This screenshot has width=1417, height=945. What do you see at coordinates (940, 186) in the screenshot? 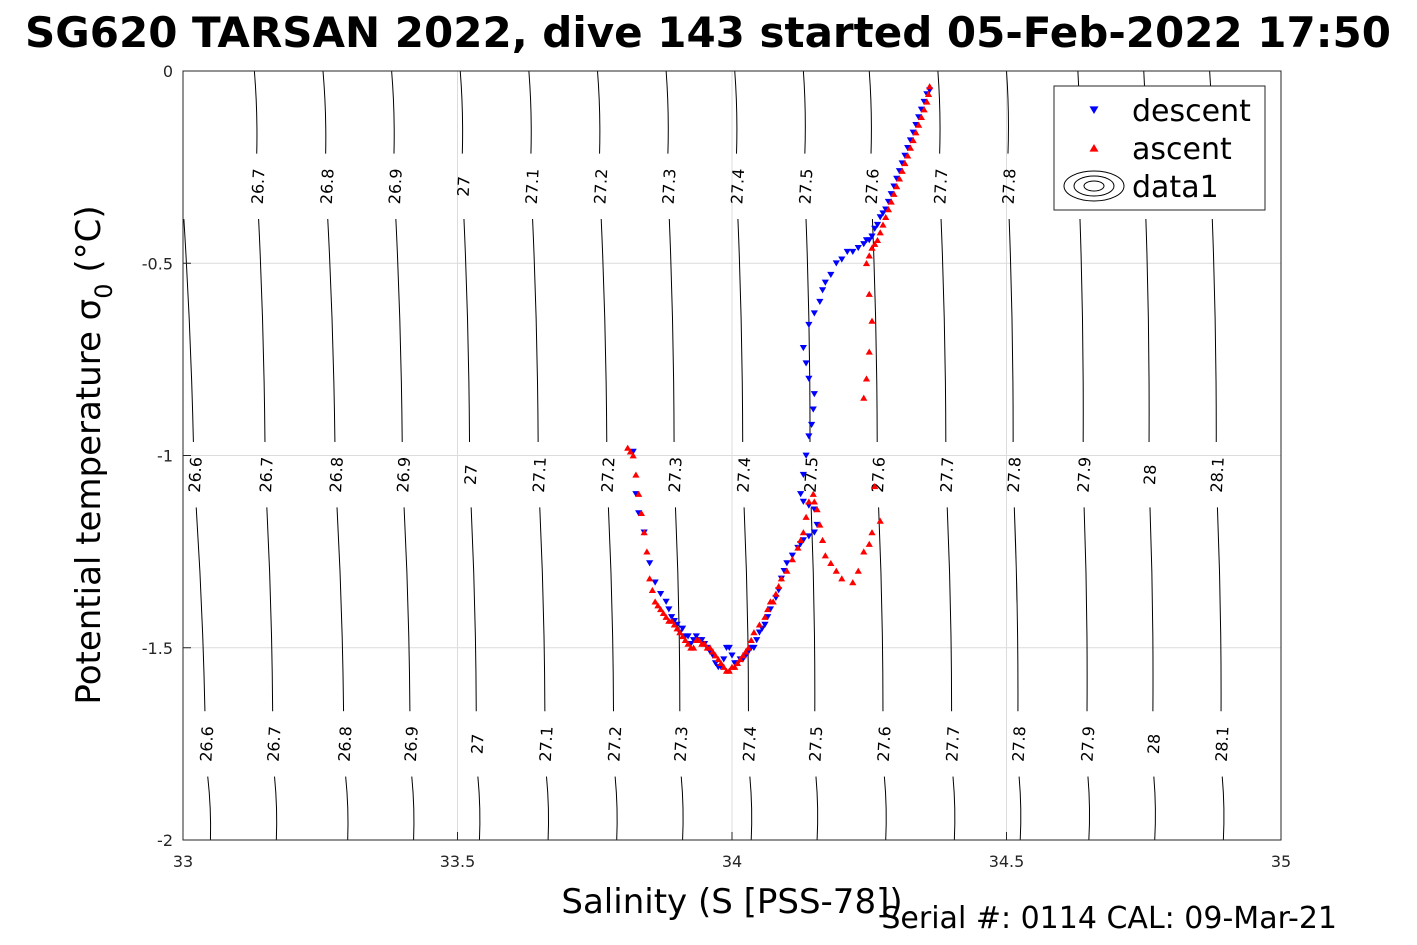
I see `contour-label: 27.7` at bounding box center [940, 186].